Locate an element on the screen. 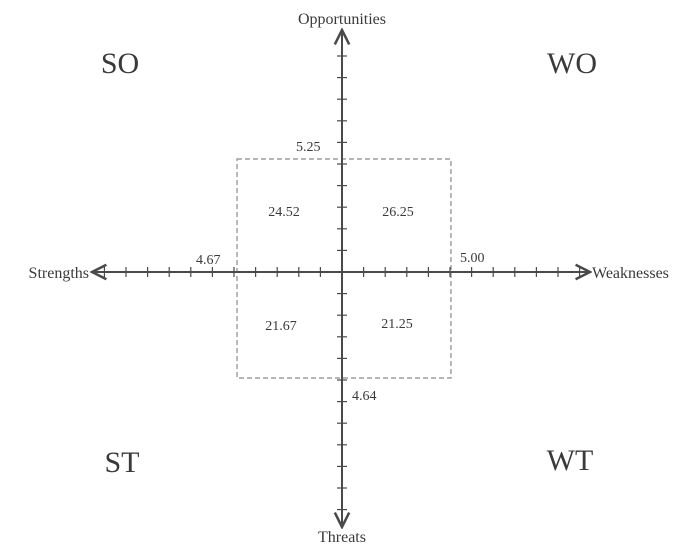 Image resolution: width=692 pixels, height=544 pixels. cell-so-value: 24.52 is located at coordinates (284, 212).